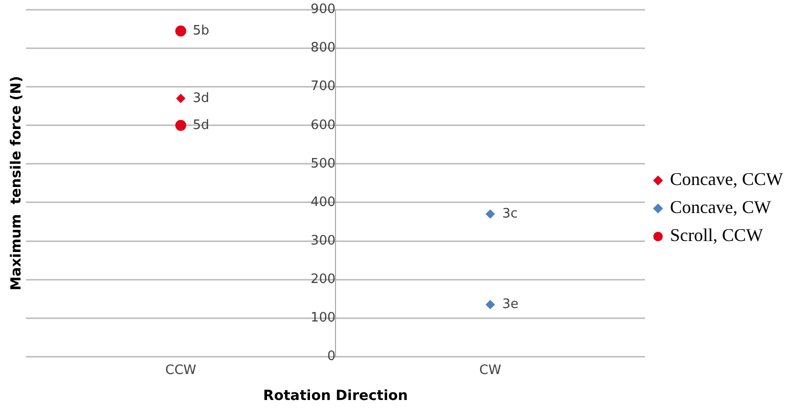 The width and height of the screenshot is (803, 413). What do you see at coordinates (323, 10) in the screenshot?
I see `y-tick-label: 900` at bounding box center [323, 10].